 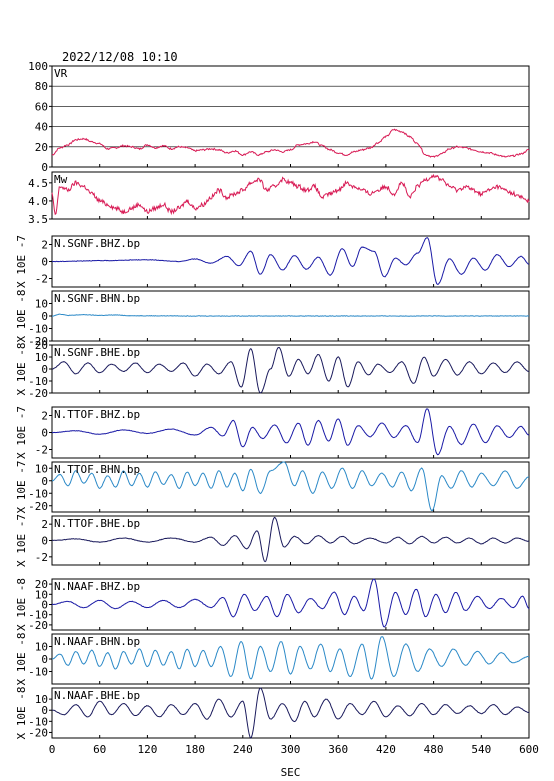 I want to click on x-axis-title: SEC, so click(x=291, y=772).